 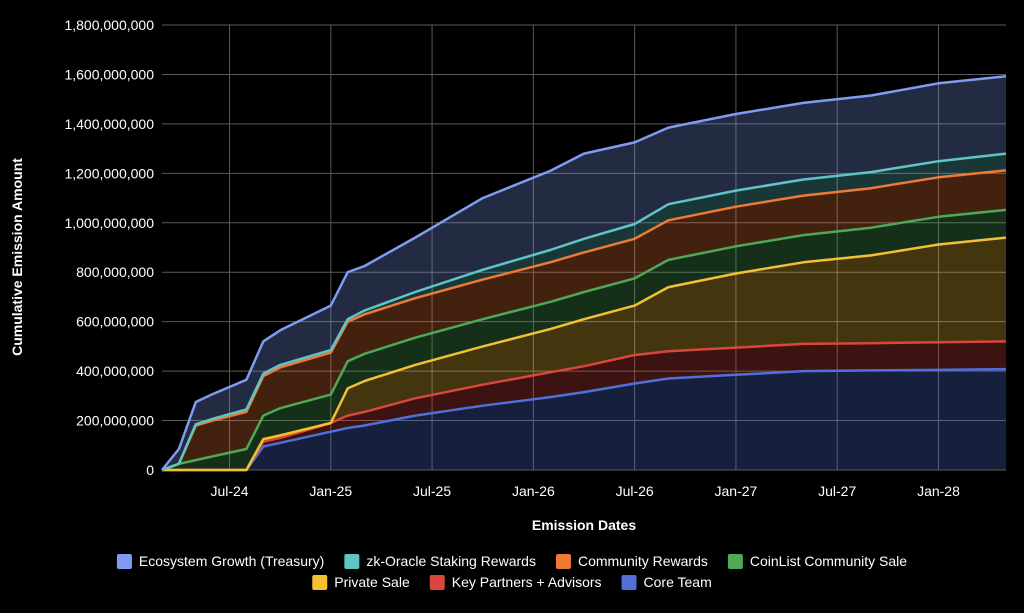 I want to click on legend-label: Private Sale, so click(x=372, y=582).